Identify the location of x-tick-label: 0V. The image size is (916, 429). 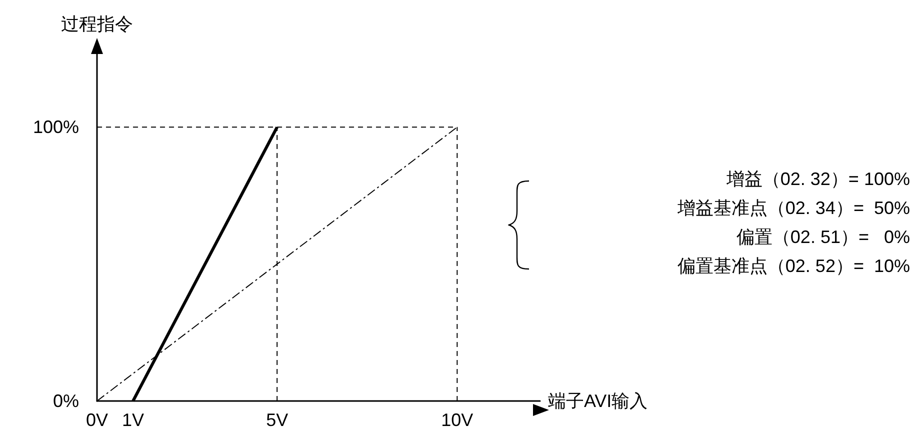
(97, 419).